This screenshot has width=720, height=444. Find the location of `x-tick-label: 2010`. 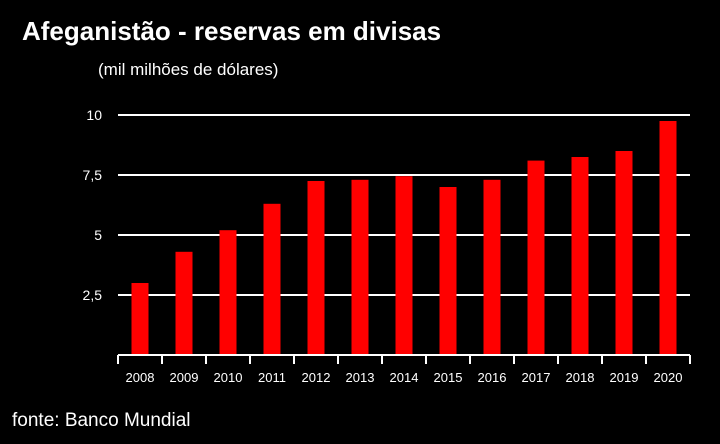

x-tick-label: 2010 is located at coordinates (228, 377).